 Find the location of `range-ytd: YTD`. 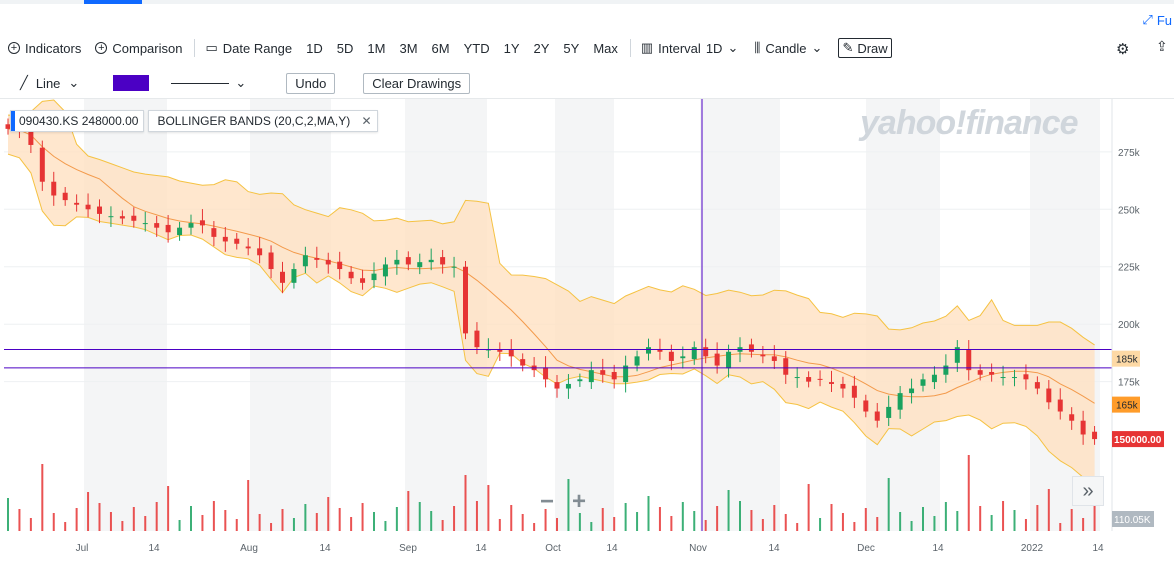

range-ytd: YTD is located at coordinates (476, 48).